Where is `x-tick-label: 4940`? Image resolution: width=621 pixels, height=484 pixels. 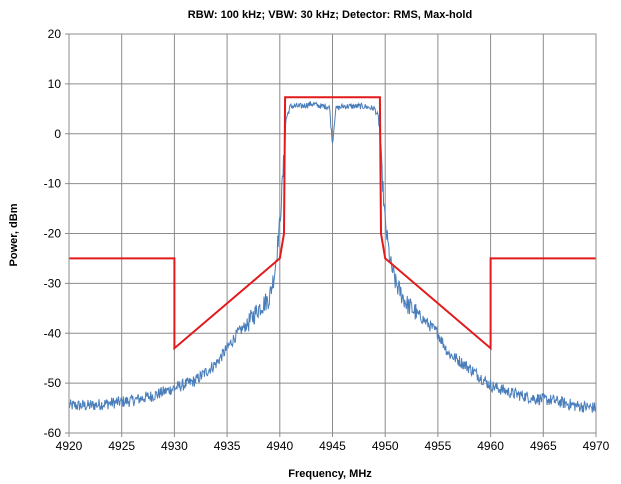 x-tick-label: 4940 is located at coordinates (279, 446).